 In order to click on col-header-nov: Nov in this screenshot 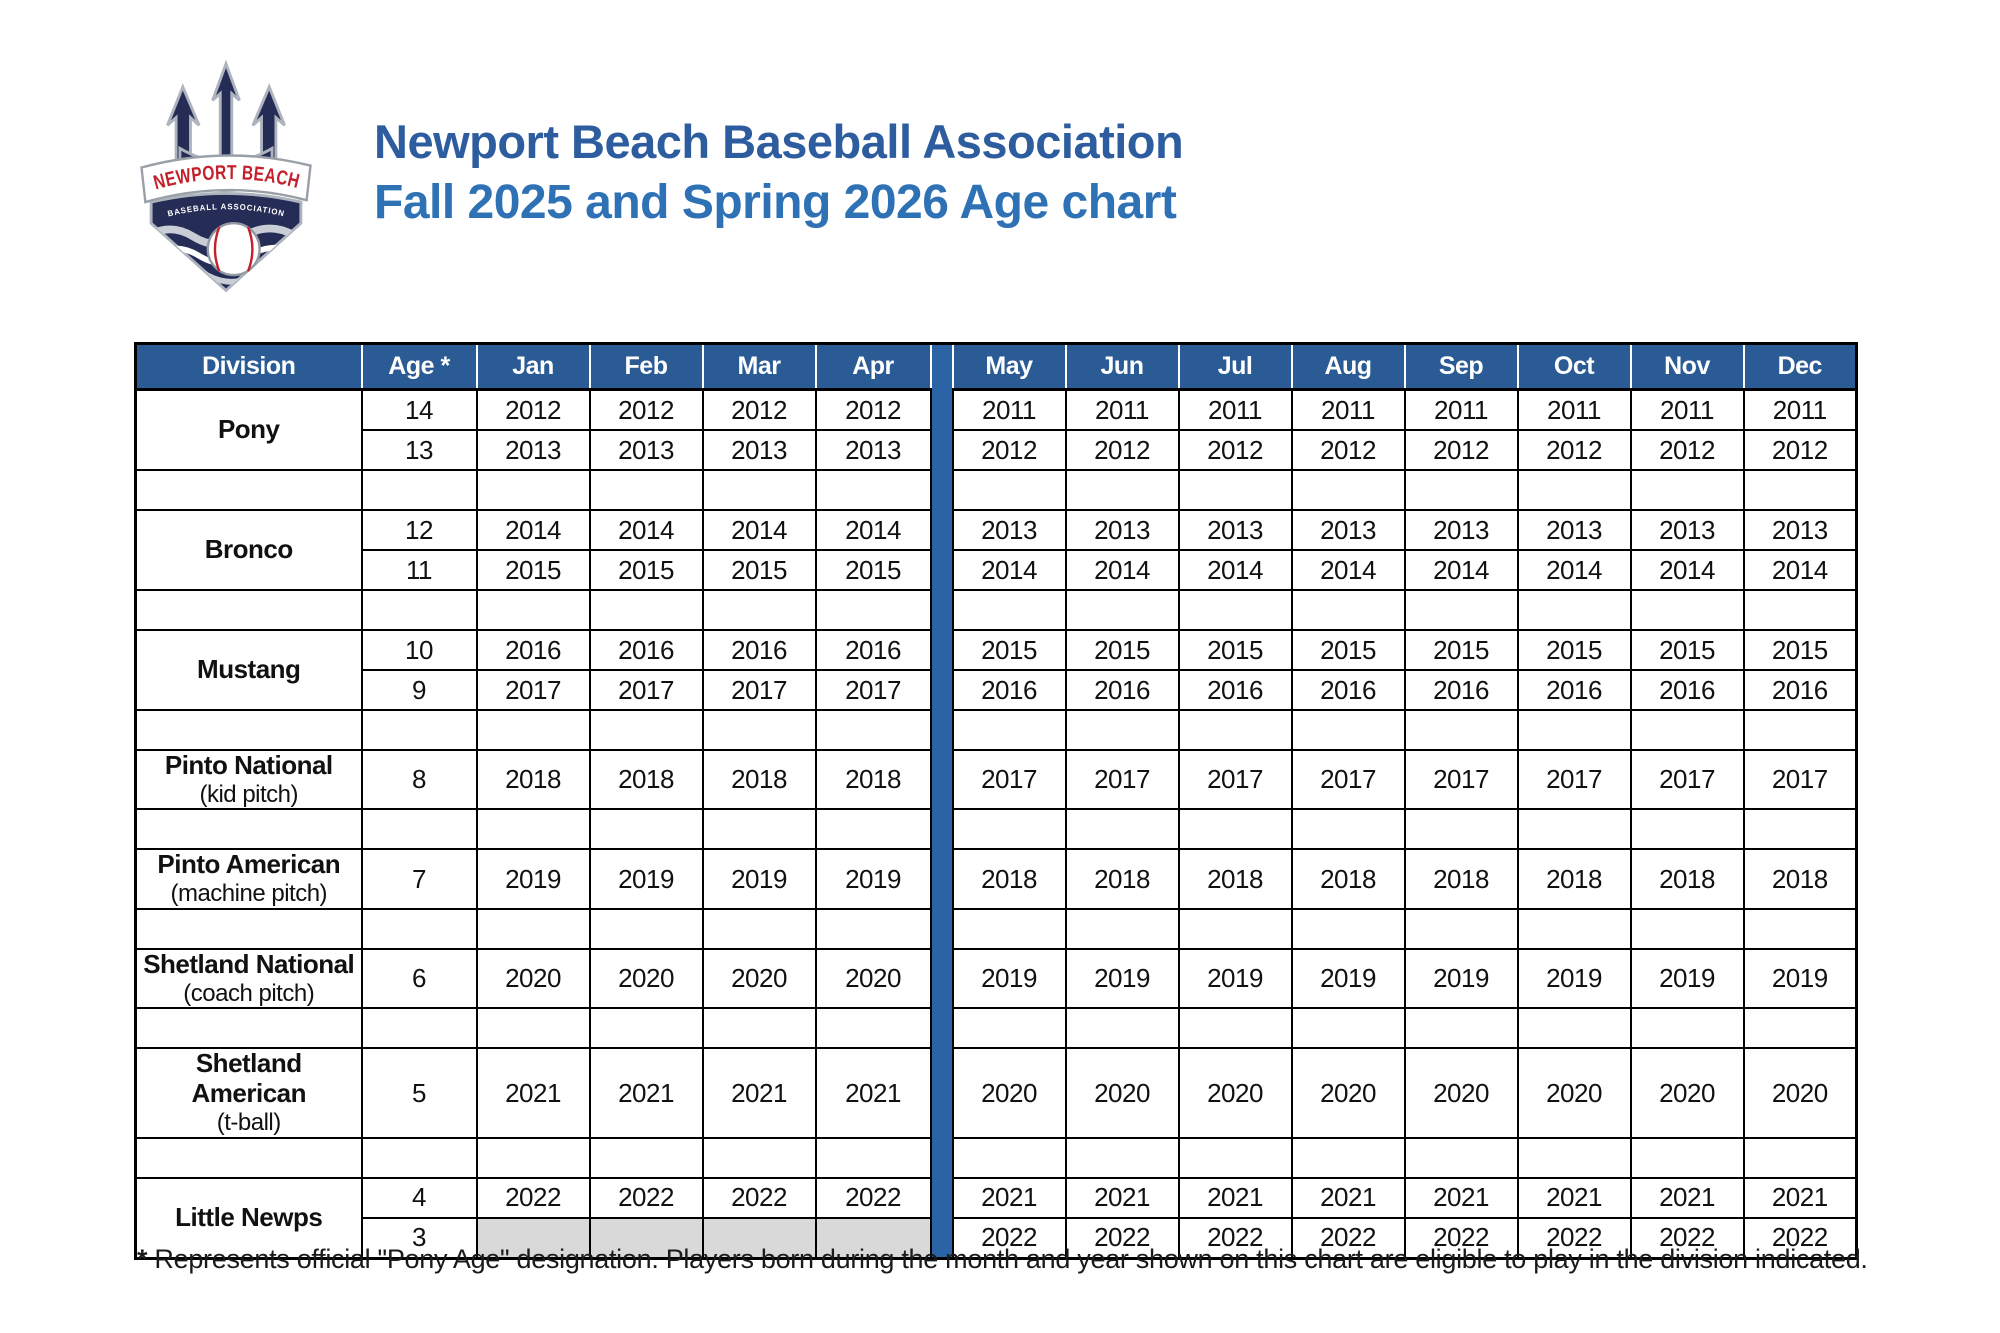, I will do `click(1687, 366)`.